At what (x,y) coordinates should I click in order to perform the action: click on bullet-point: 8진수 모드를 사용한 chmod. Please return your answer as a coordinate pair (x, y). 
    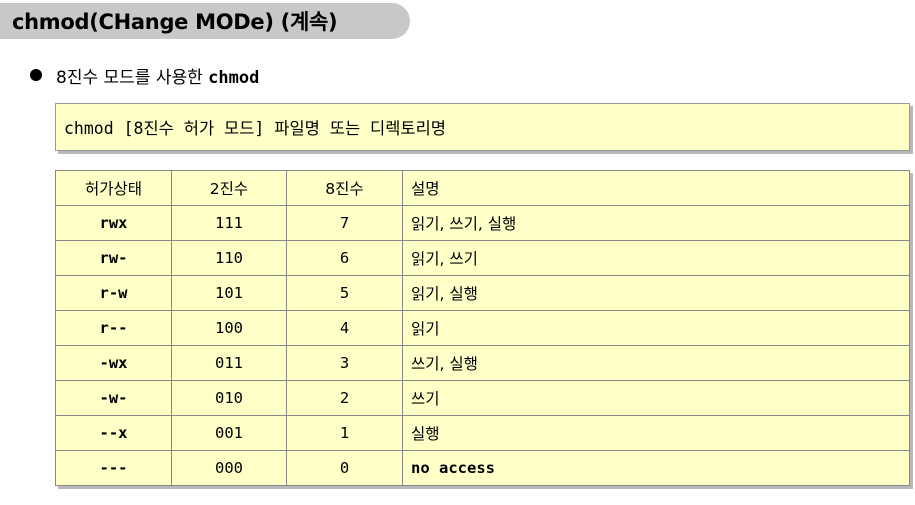
    Looking at the image, I should click on (144, 75).